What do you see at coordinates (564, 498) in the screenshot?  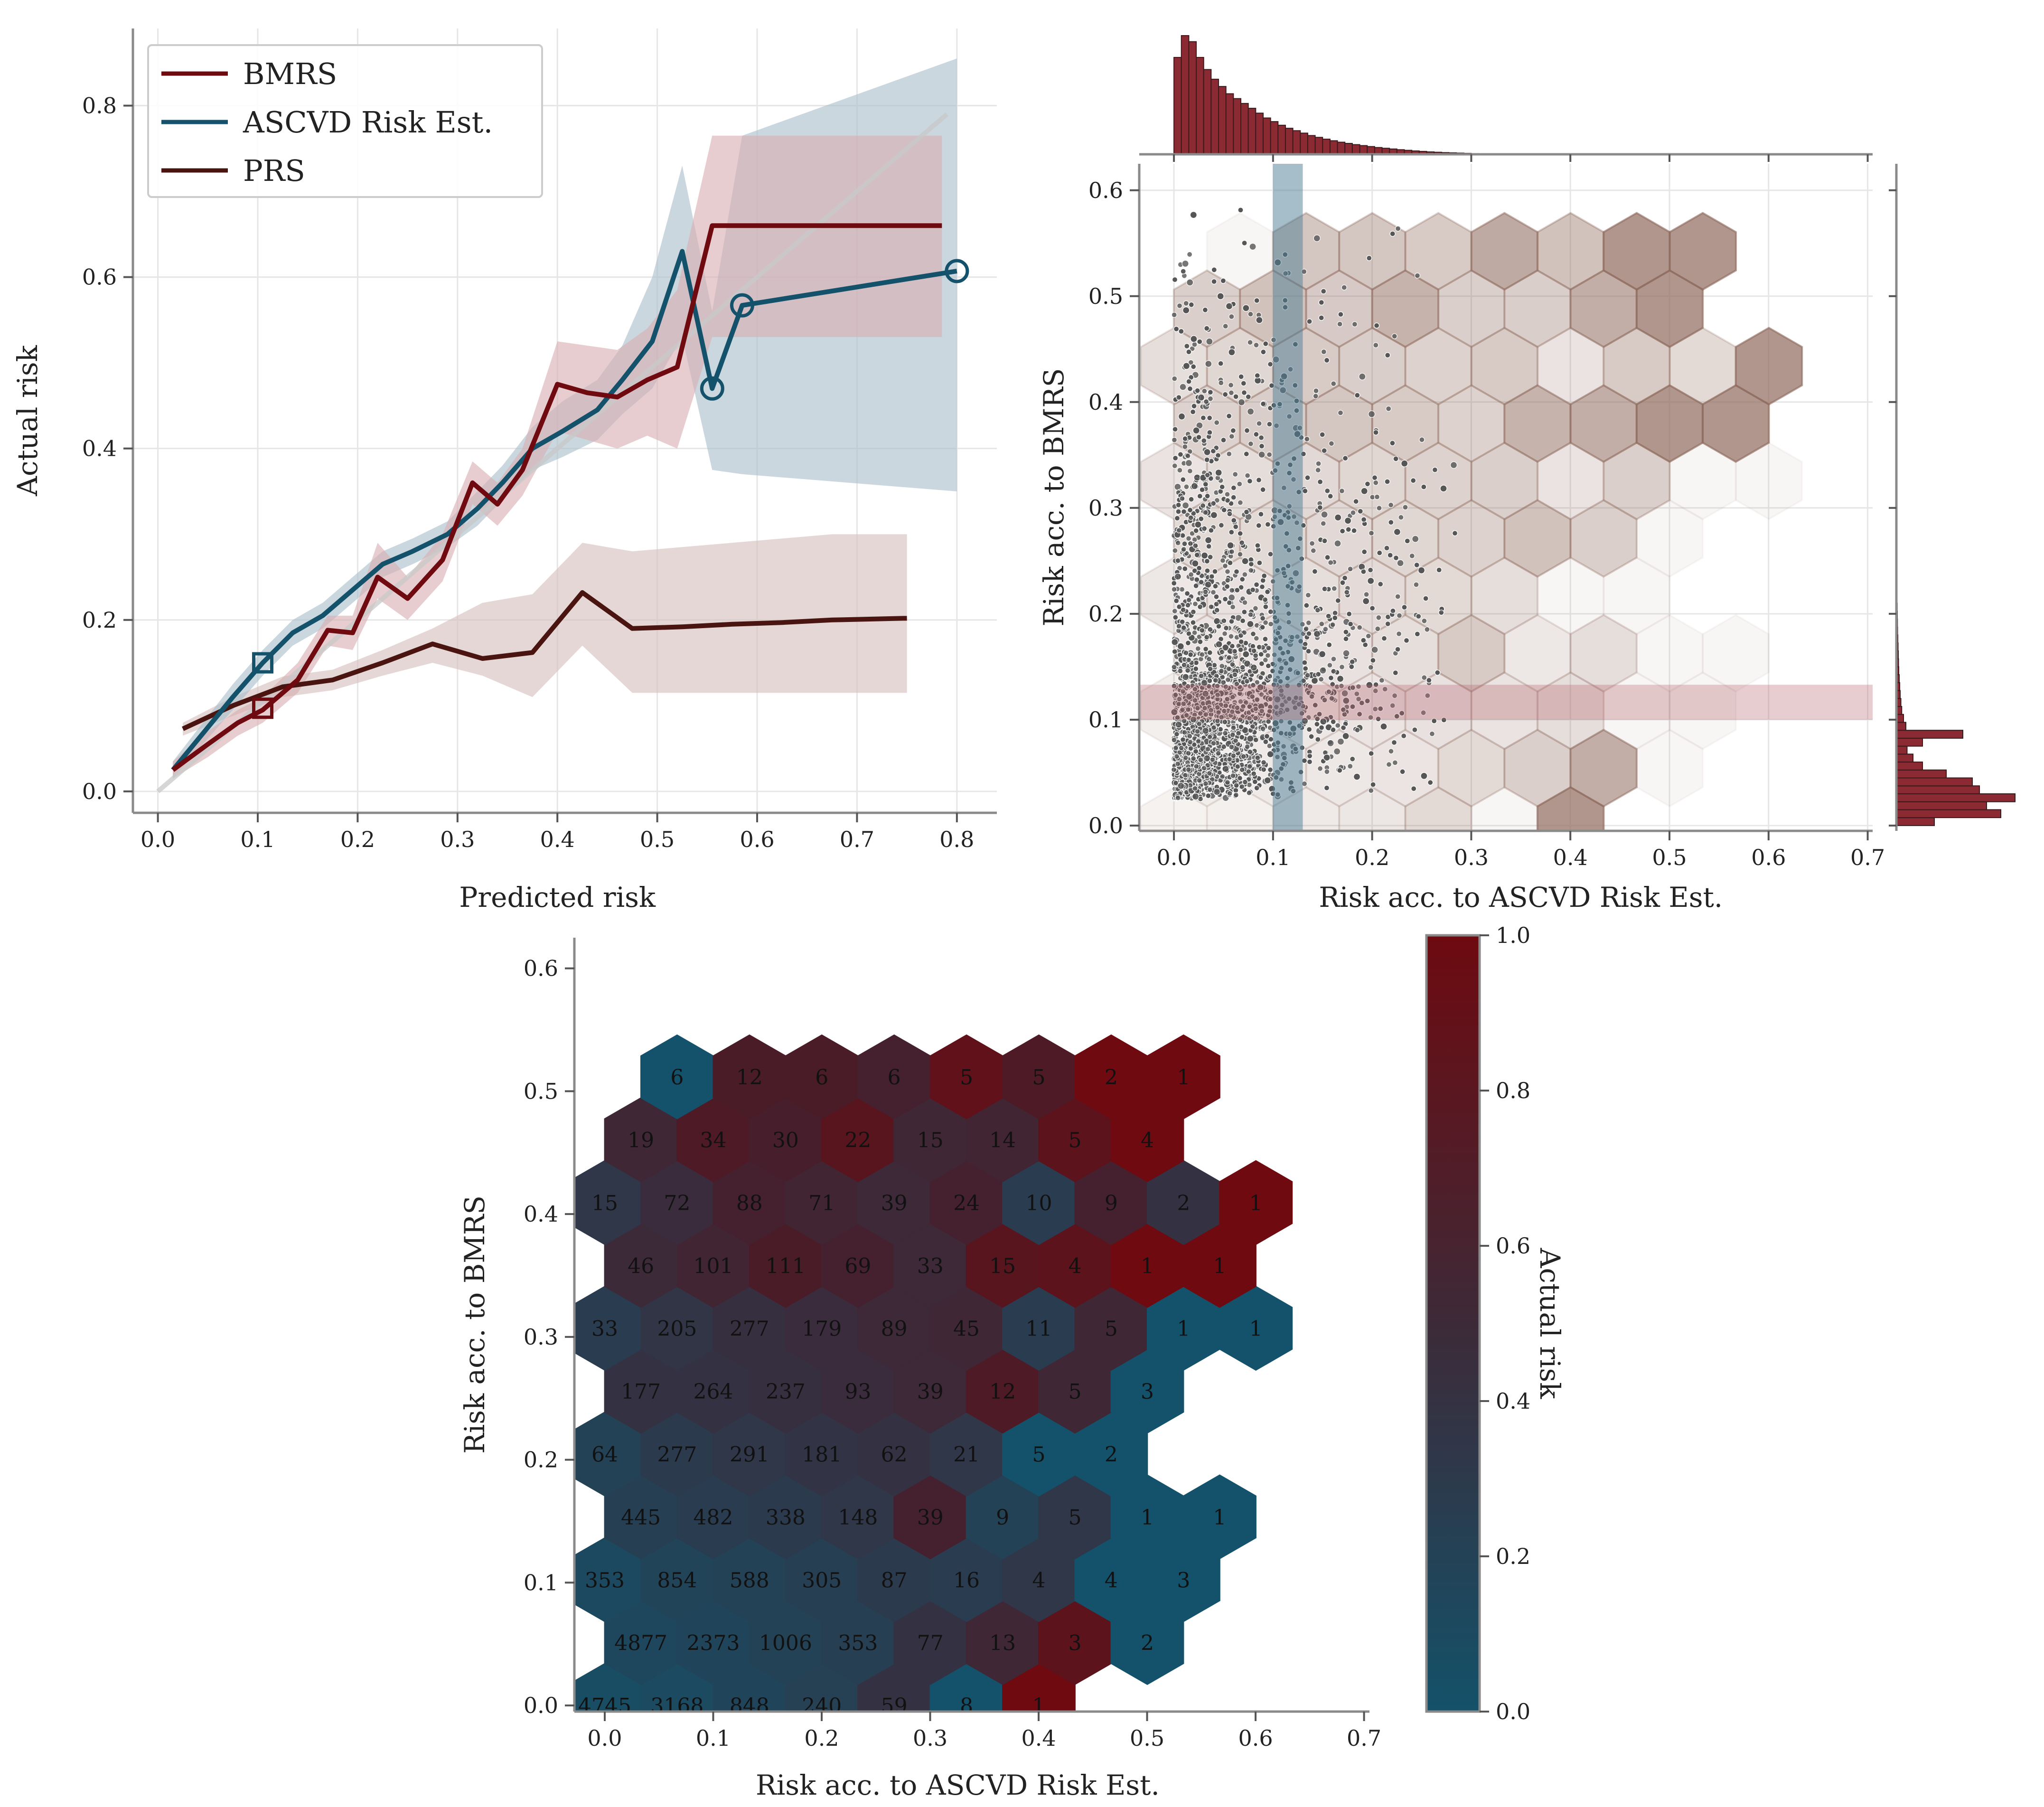 I see `calibration-lines` at bounding box center [564, 498].